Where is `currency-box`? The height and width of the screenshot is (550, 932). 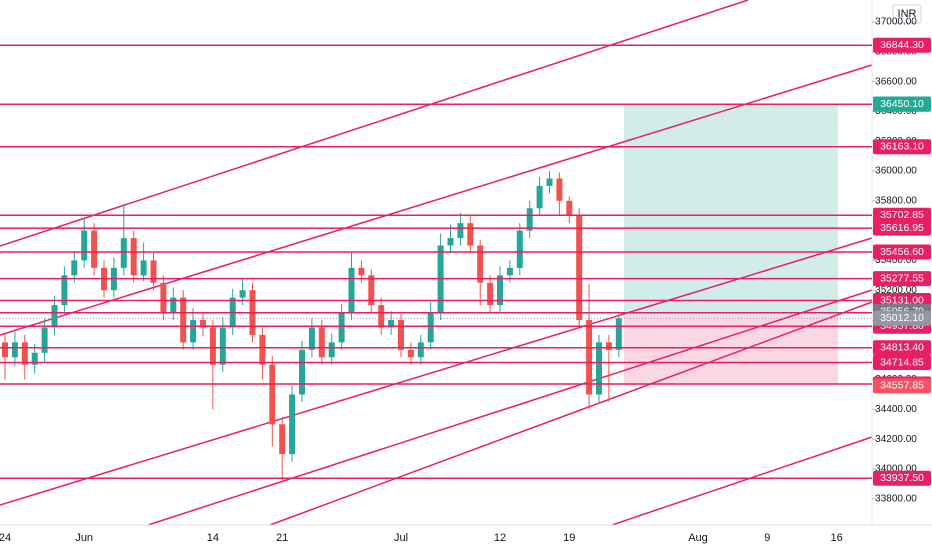
currency-box is located at coordinates (907, 14).